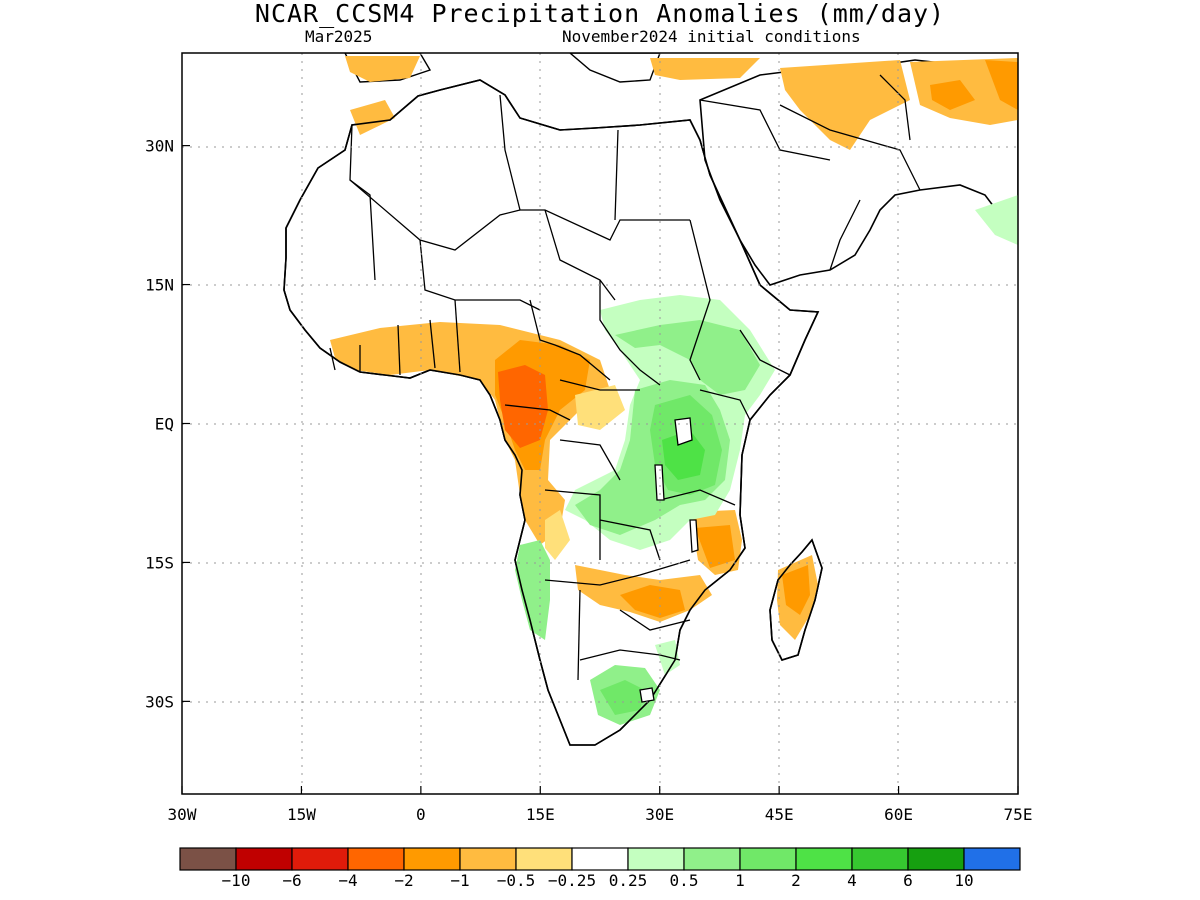 The height and width of the screenshot is (900, 1200). Describe the element at coordinates (347, 880) in the screenshot. I see `legend-label: −4` at that location.